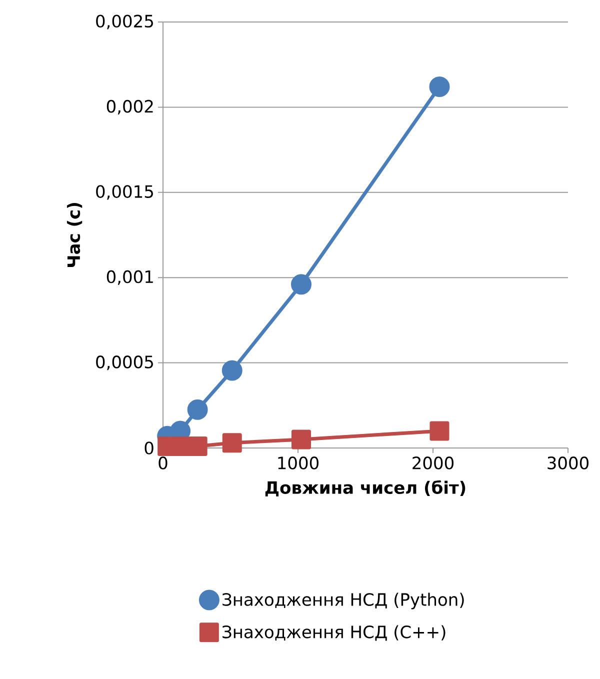  Describe the element at coordinates (74, 235) in the screenshot. I see `y-axis-title: Час (с)` at that location.